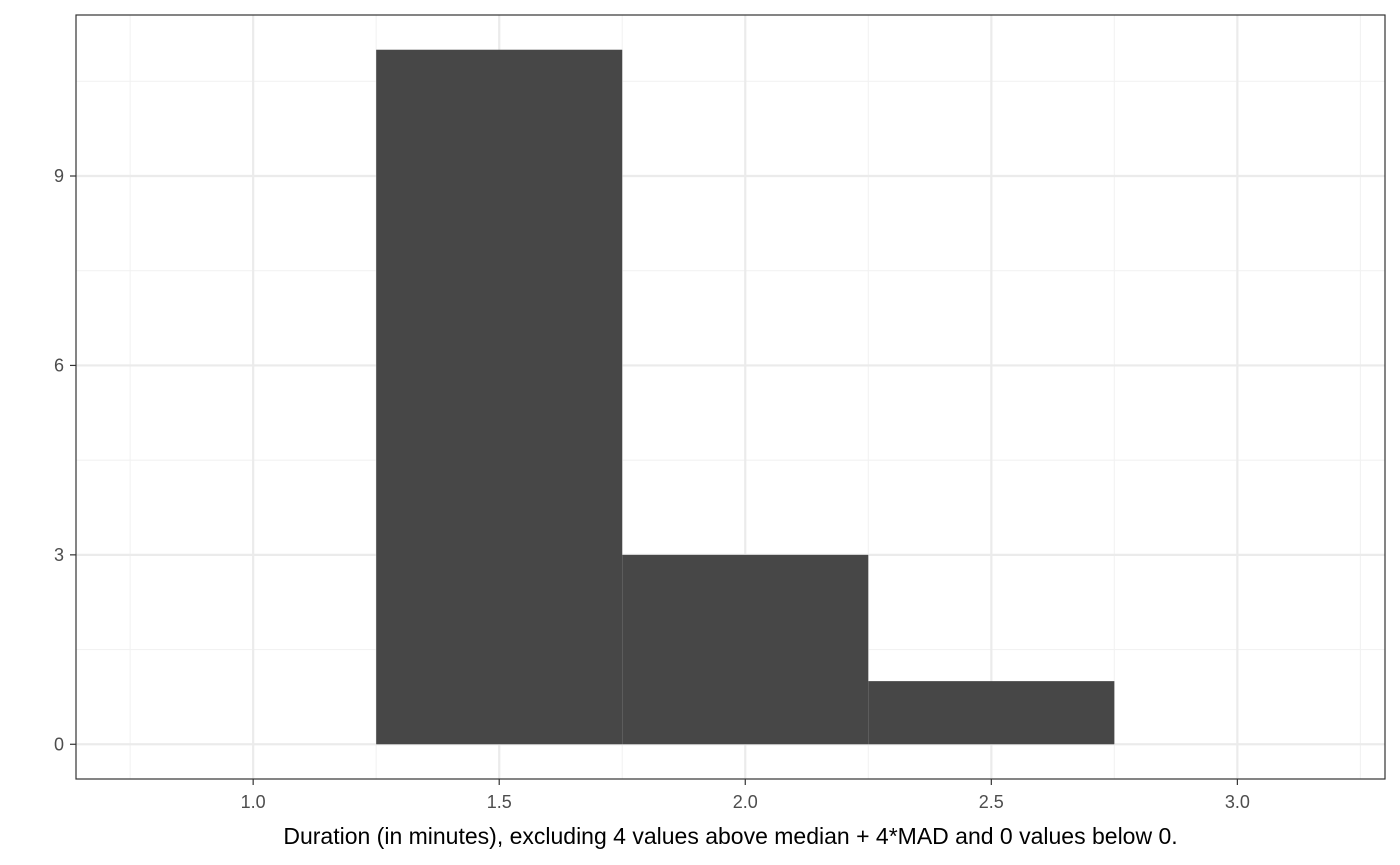  What do you see at coordinates (253, 802) in the screenshot?
I see `x-tick-label: 1.0` at bounding box center [253, 802].